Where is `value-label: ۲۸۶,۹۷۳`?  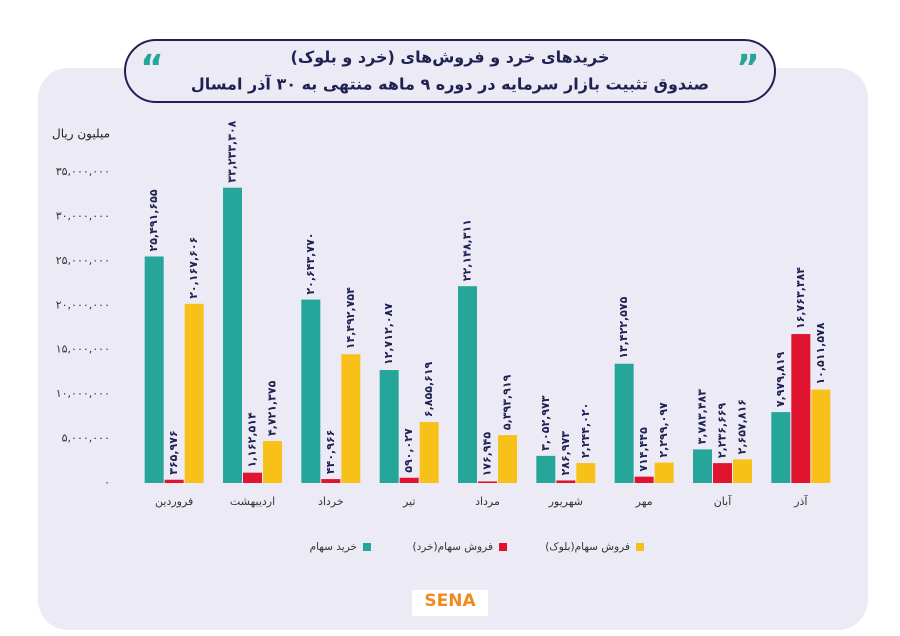
value-label: ۲۸۶,۹۷۳ is located at coordinates (565, 453).